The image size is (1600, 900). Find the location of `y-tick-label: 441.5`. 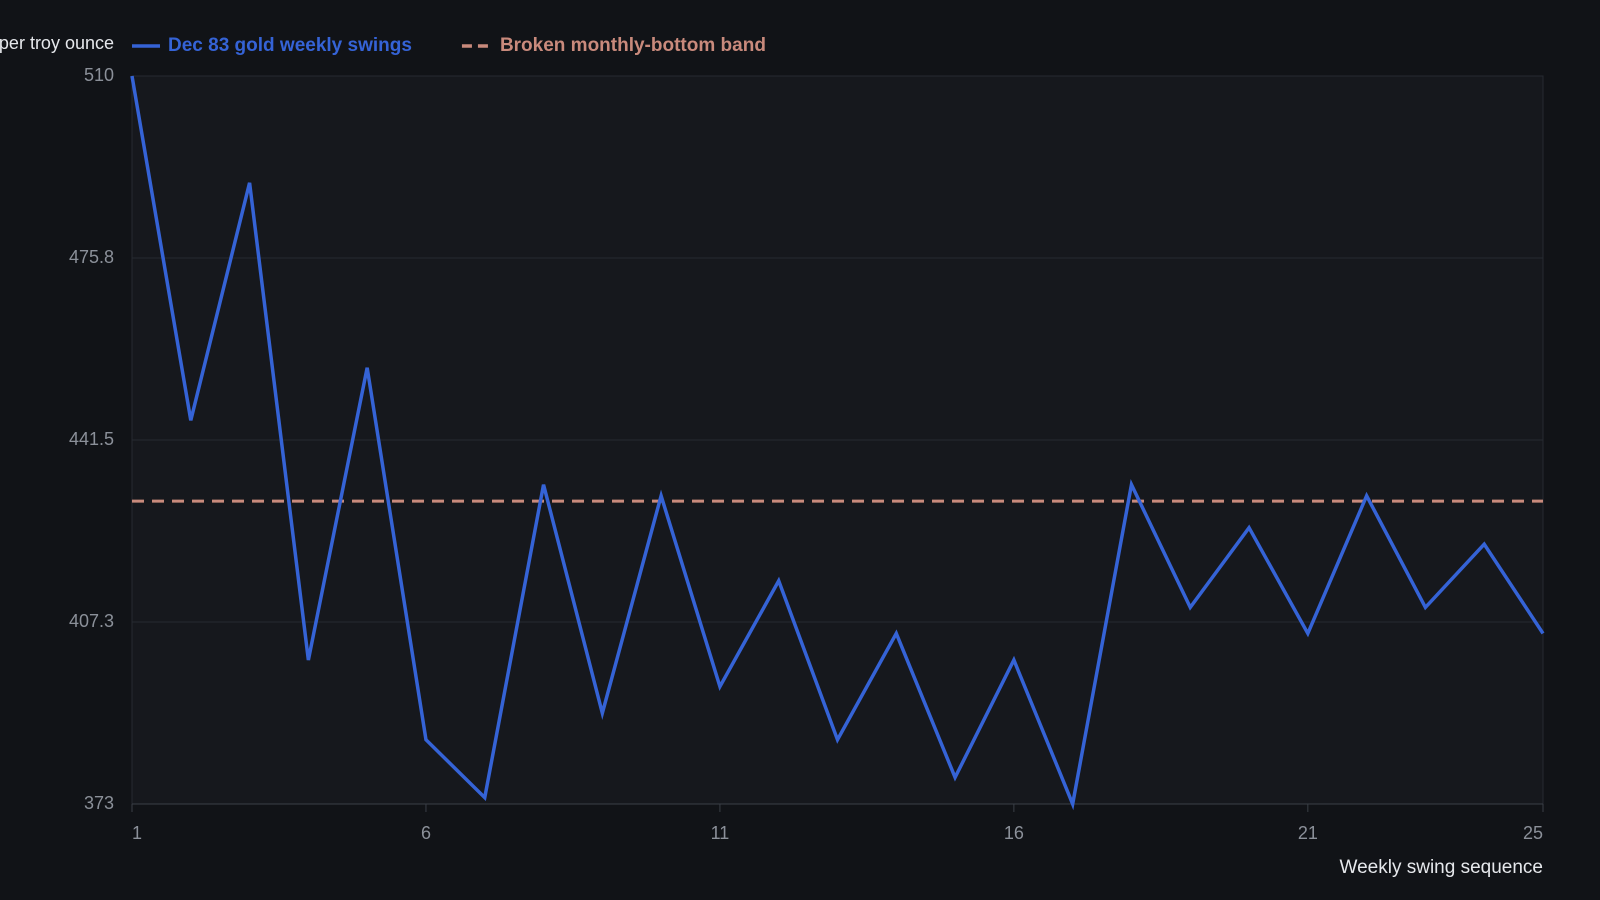

y-tick-label: 441.5 is located at coordinates (91, 439).